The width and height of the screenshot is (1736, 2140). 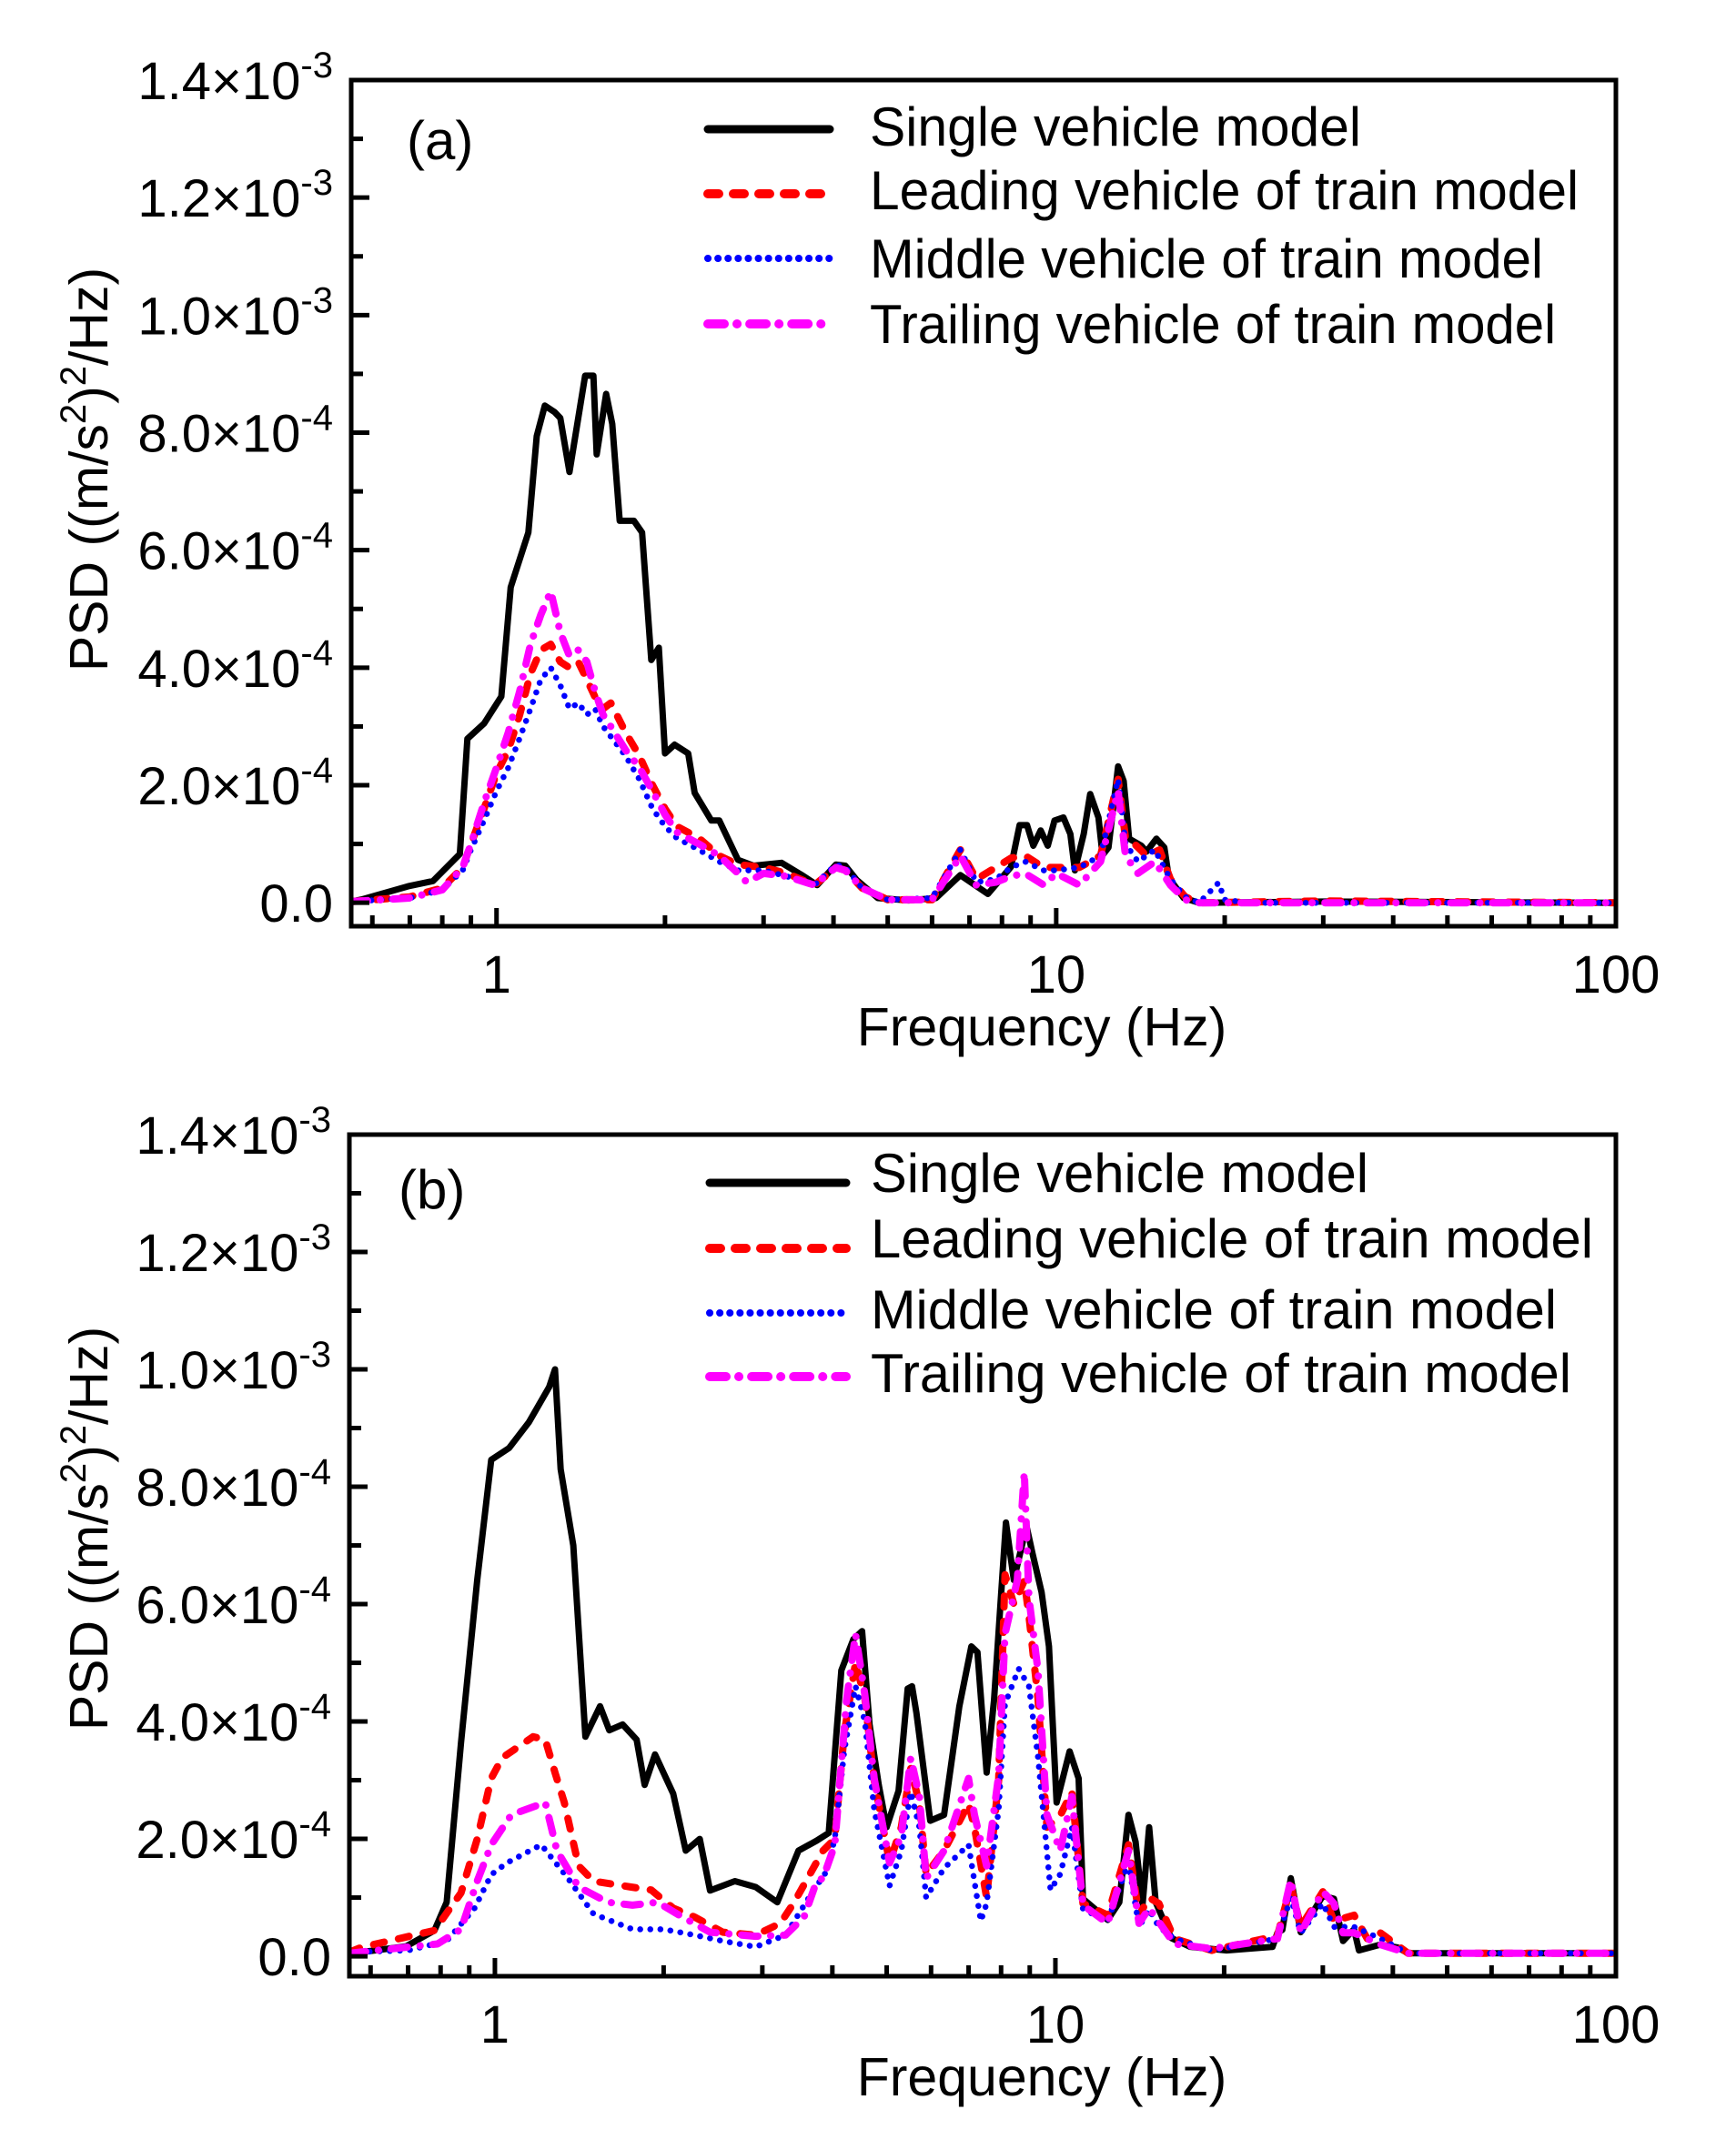 What do you see at coordinates (440, 140) in the screenshot?
I see `panel-label: (a)` at bounding box center [440, 140].